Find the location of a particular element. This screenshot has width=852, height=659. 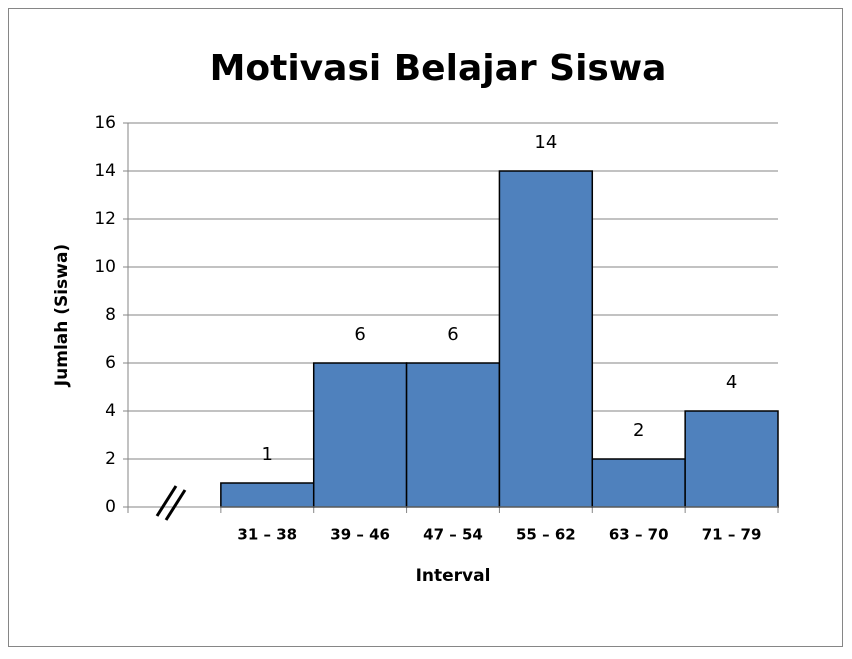

y-tick-label: 16 is located at coordinates (105, 123).